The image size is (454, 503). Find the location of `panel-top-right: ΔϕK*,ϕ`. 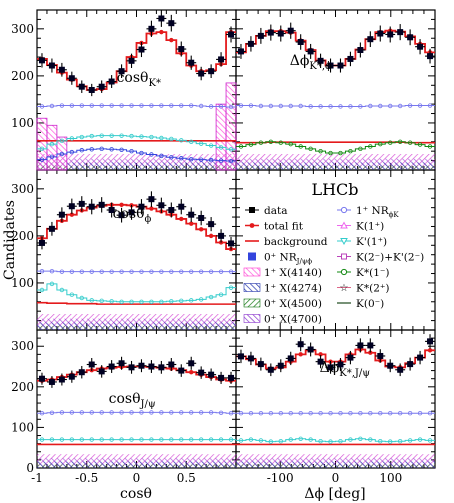

panel-top-right: ΔϕK*,ϕ is located at coordinates (335, 96).